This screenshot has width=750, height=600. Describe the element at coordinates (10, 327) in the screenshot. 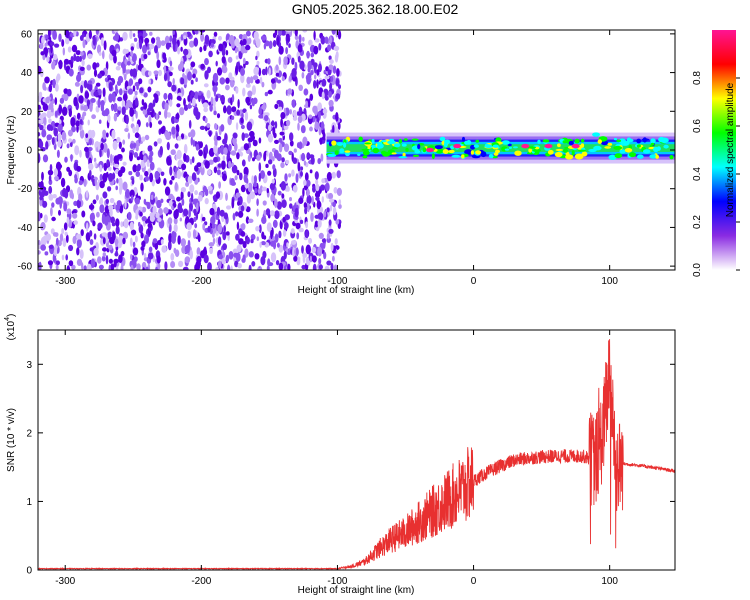

I see `svg-text: (x104)` at that location.